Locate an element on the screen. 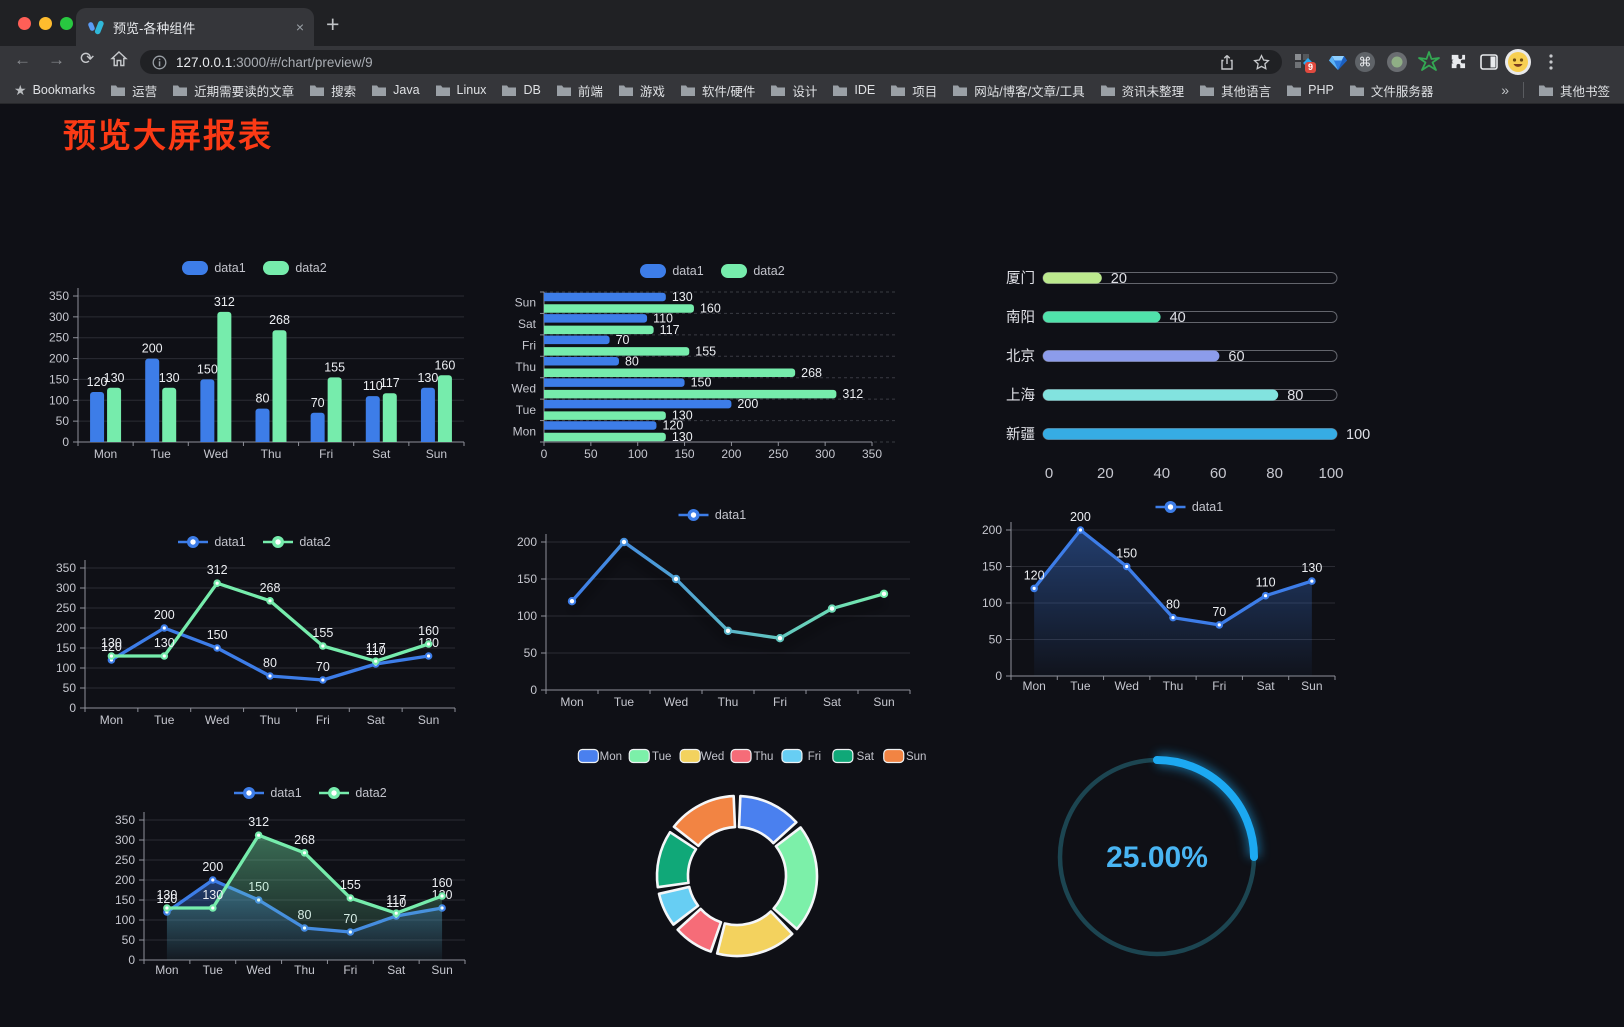  menu-dots-icon is located at coordinates (1551, 61).